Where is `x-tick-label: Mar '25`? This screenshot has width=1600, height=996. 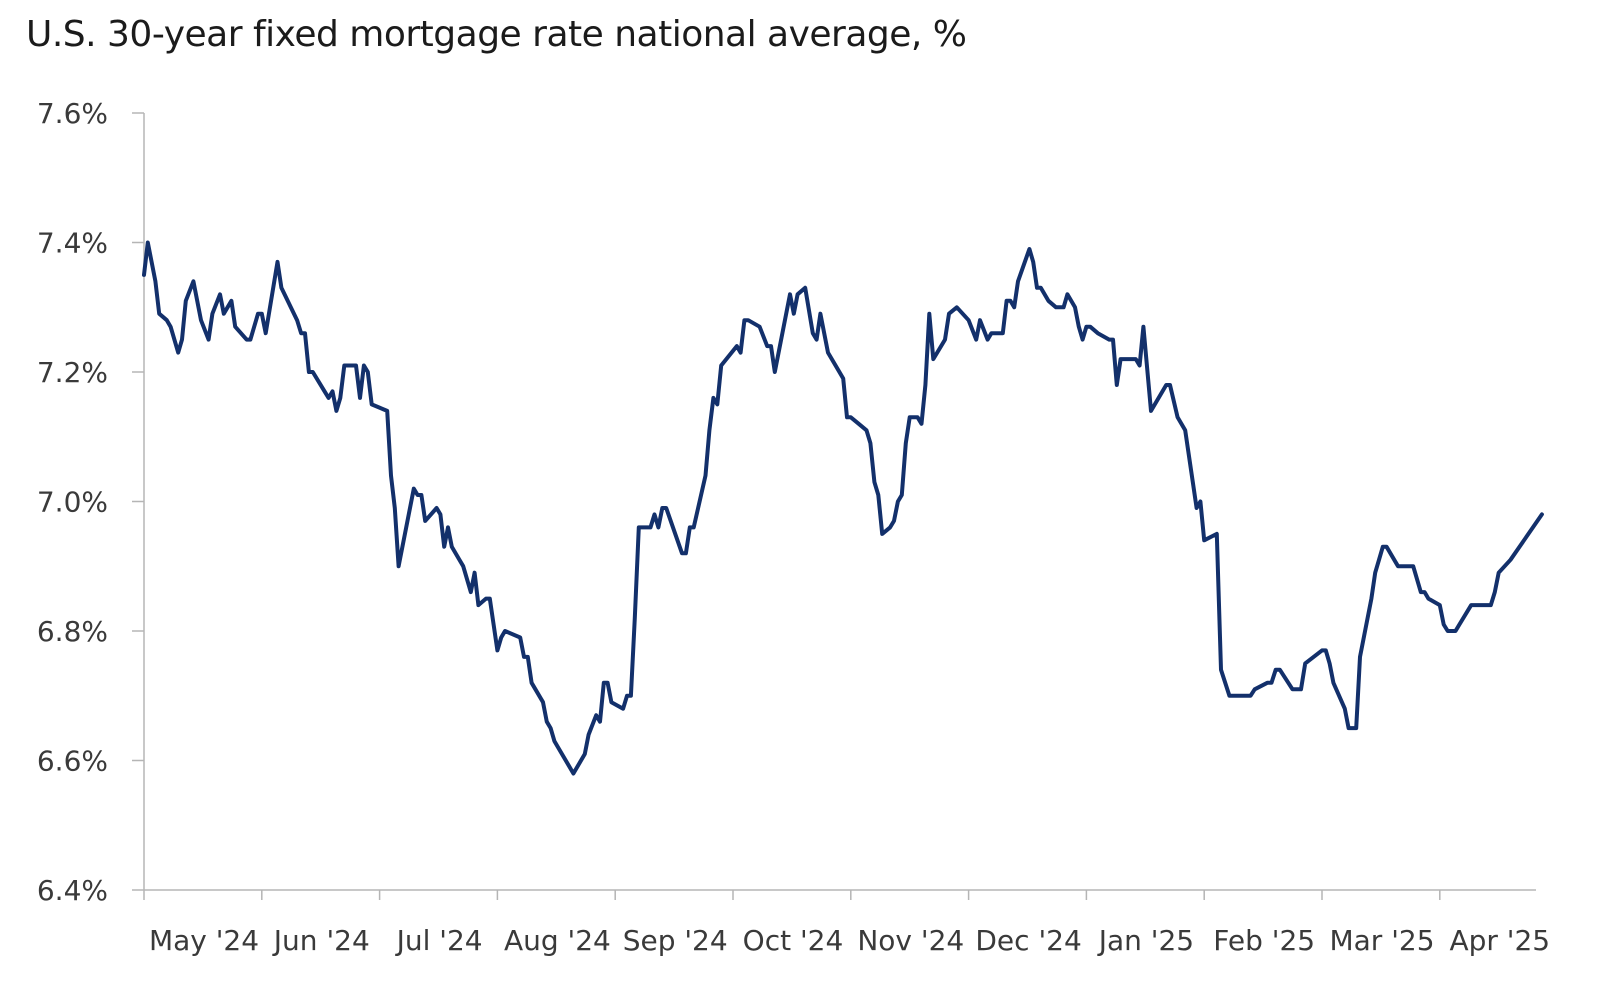 x-tick-label: Mar '25 is located at coordinates (1381, 940).